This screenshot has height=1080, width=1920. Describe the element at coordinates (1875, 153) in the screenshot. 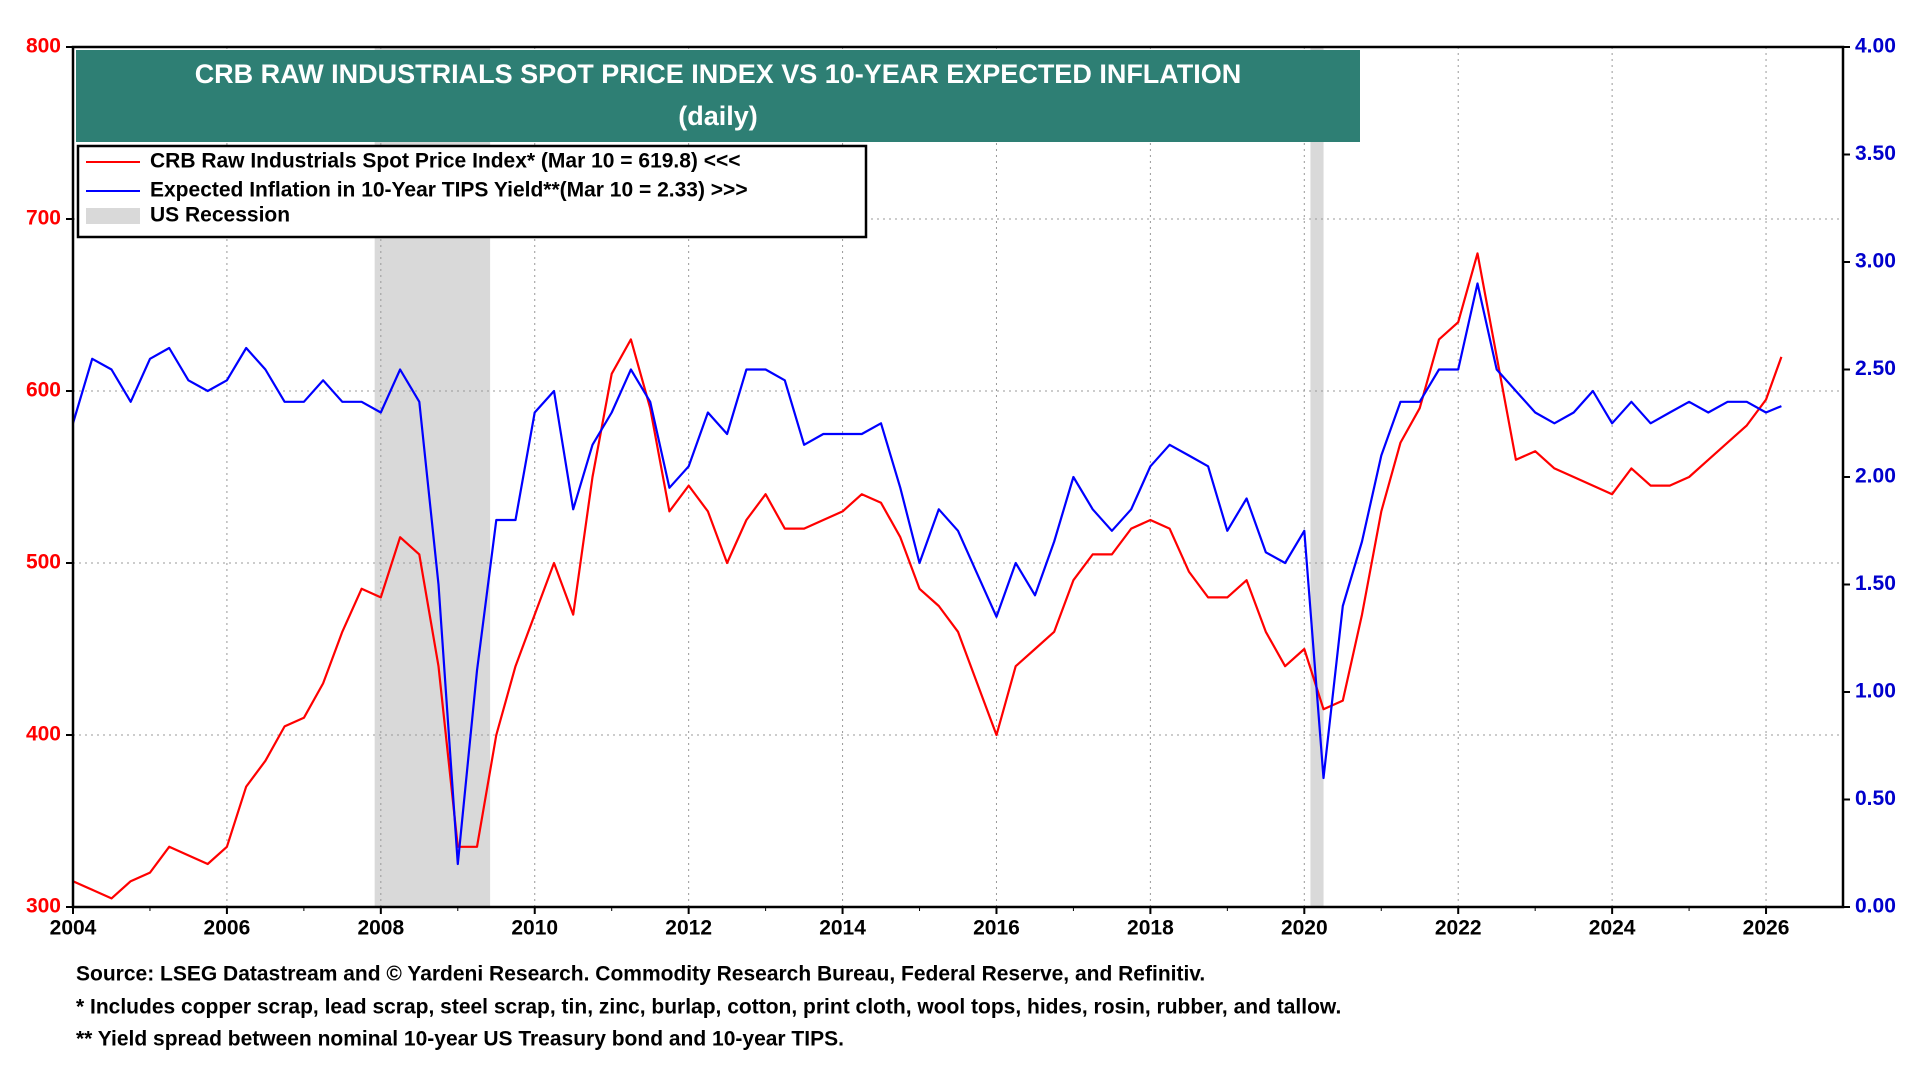

I see `y2-tick-label: 3.50` at that location.